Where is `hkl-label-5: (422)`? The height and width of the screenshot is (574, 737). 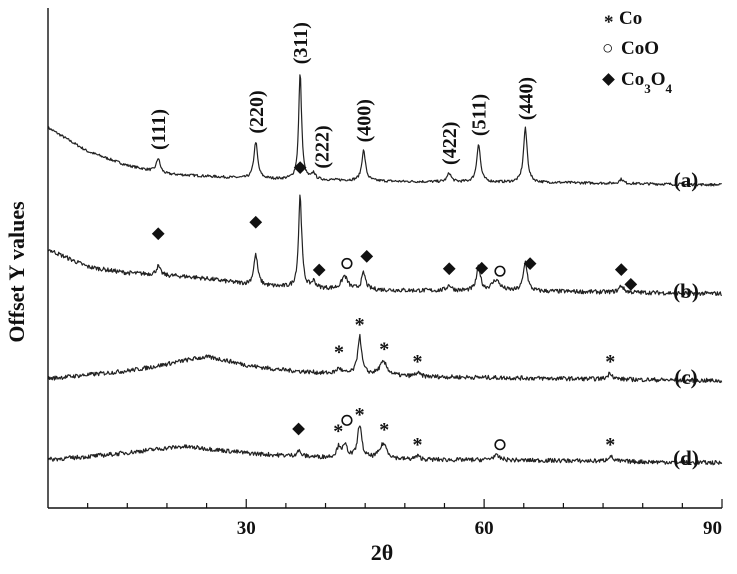 hkl-label-5: (422) is located at coordinates (450, 143).